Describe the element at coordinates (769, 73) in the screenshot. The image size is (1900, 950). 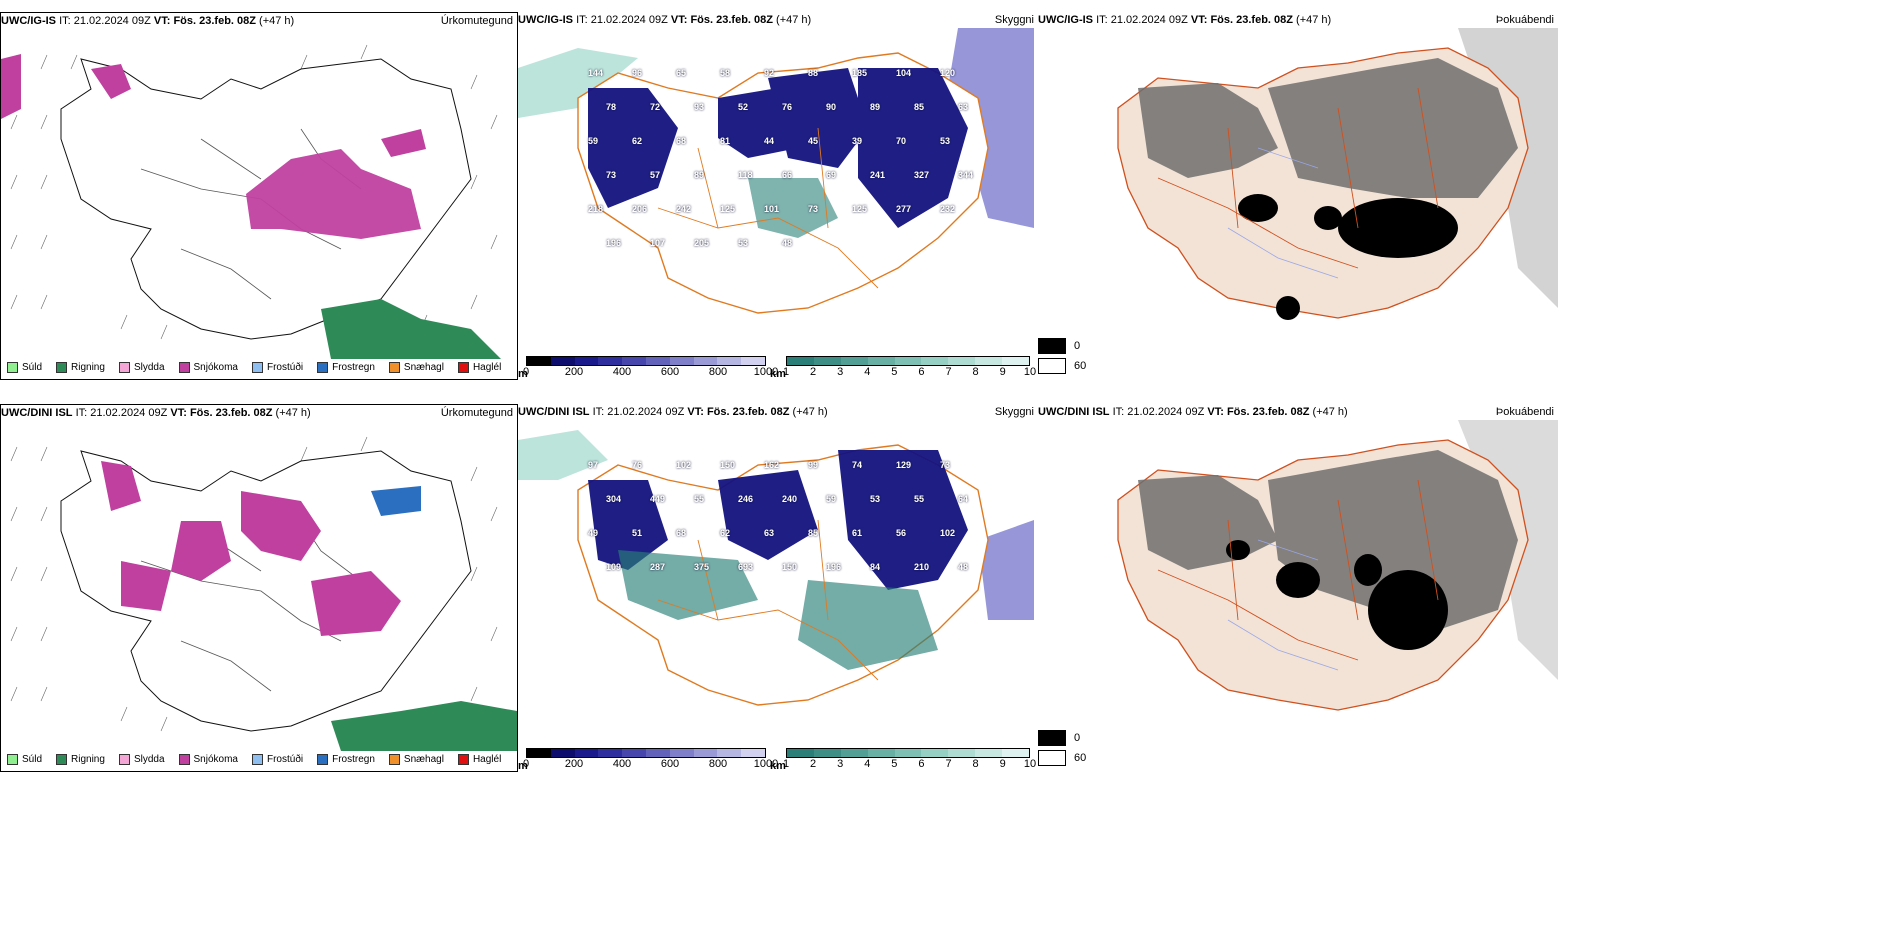
I see `cloud-value-label: 92` at that location.